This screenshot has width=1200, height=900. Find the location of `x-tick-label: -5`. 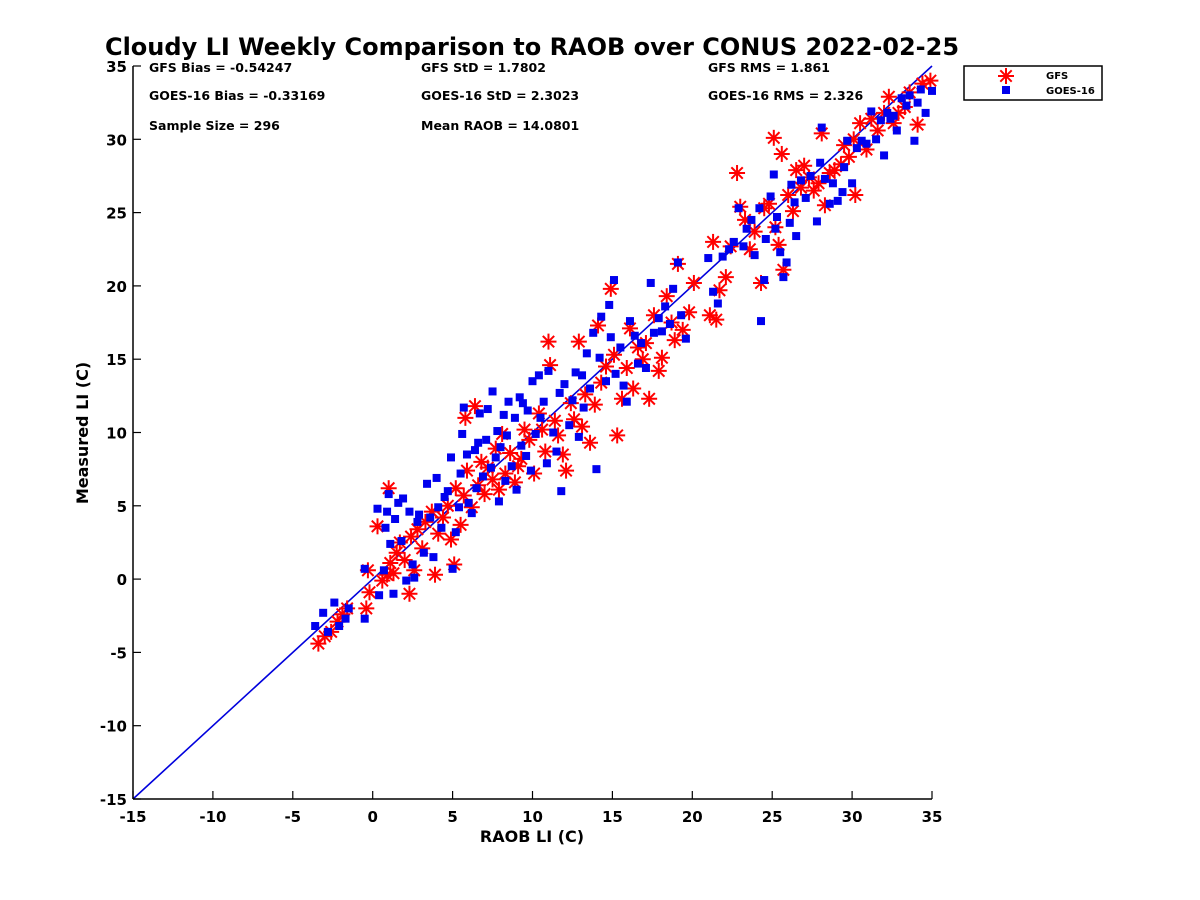

x-tick-label: -5 is located at coordinates (292, 817).